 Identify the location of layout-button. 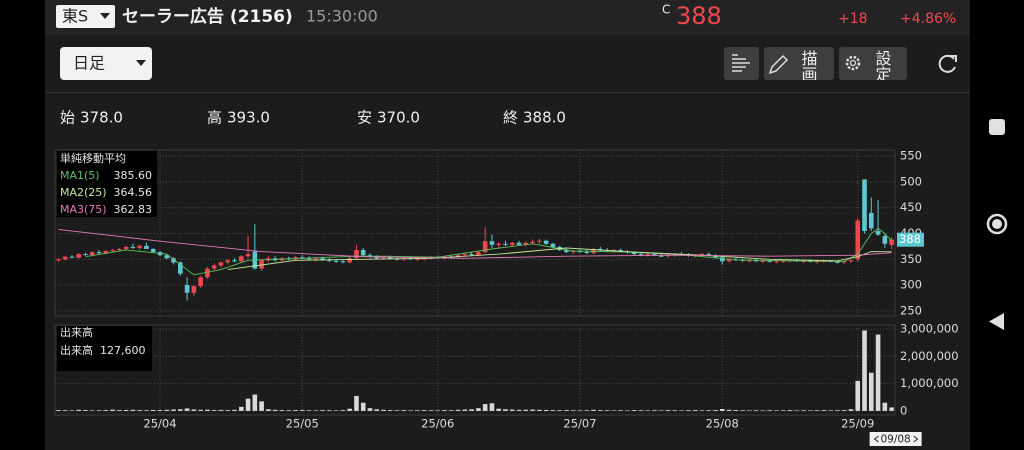
(741, 63).